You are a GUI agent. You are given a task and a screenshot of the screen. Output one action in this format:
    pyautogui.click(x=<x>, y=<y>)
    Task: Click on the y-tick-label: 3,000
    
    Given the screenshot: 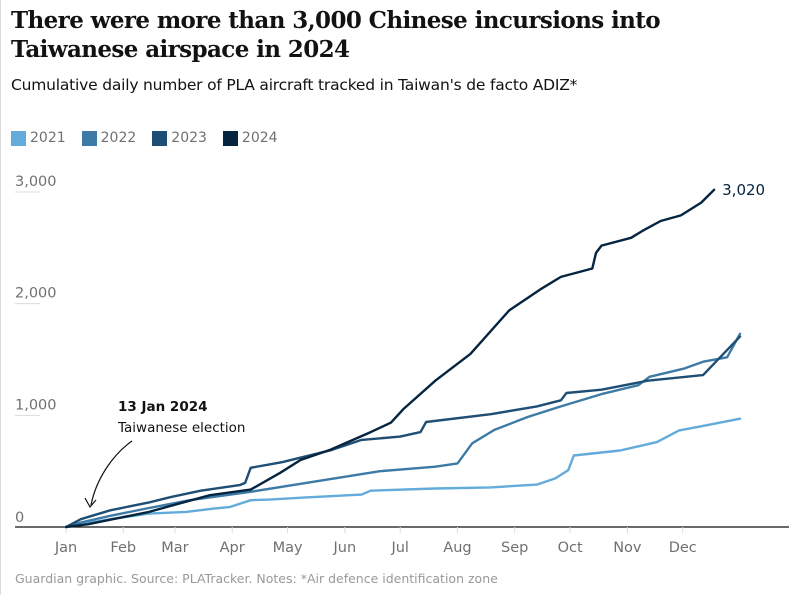 What is the action you would take?
    pyautogui.click(x=36, y=182)
    